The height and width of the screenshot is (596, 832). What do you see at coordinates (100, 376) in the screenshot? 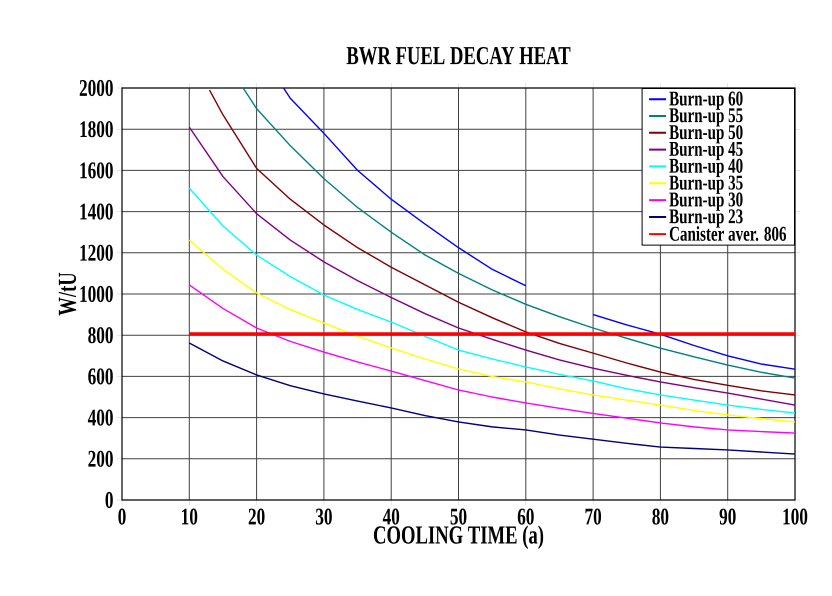
I see `y-tick-label: 600` at bounding box center [100, 376].